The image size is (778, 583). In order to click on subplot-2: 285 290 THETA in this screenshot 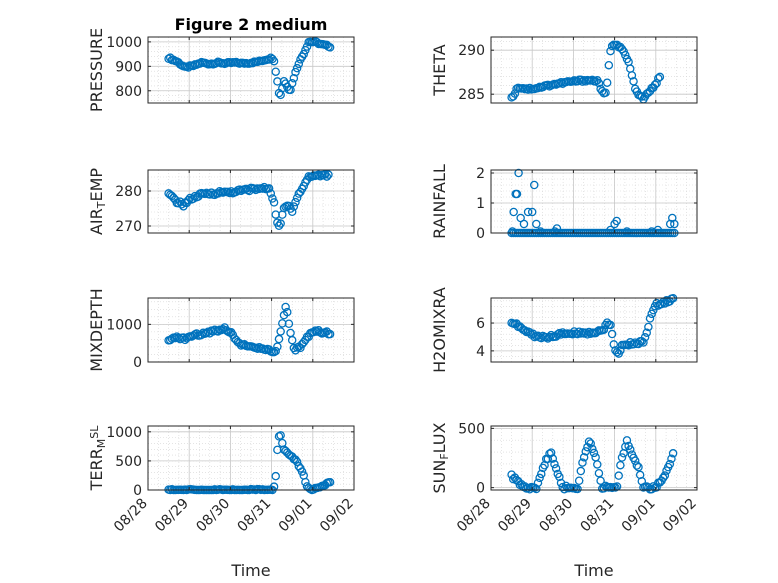, I will do `click(564, 70)`.